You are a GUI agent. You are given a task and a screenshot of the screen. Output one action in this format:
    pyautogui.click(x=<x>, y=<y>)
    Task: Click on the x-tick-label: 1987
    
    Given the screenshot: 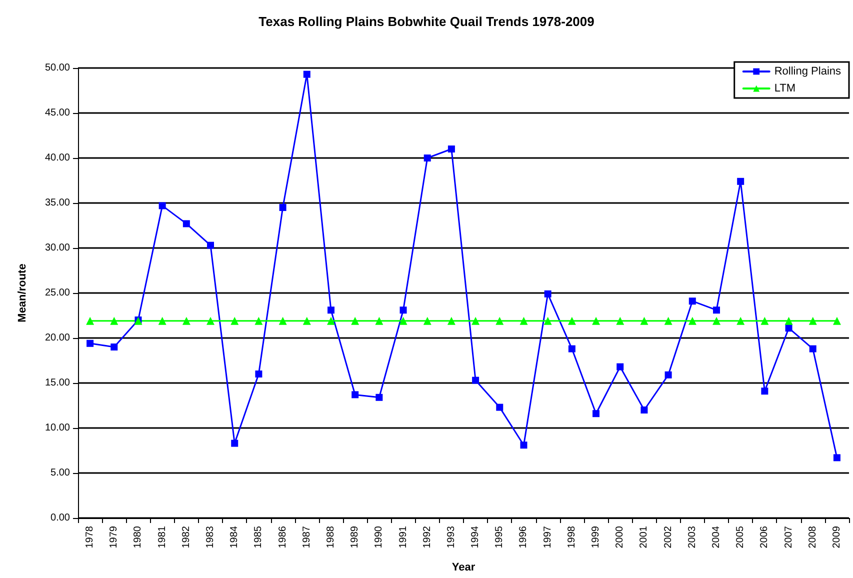 What is the action you would take?
    pyautogui.click(x=306, y=537)
    